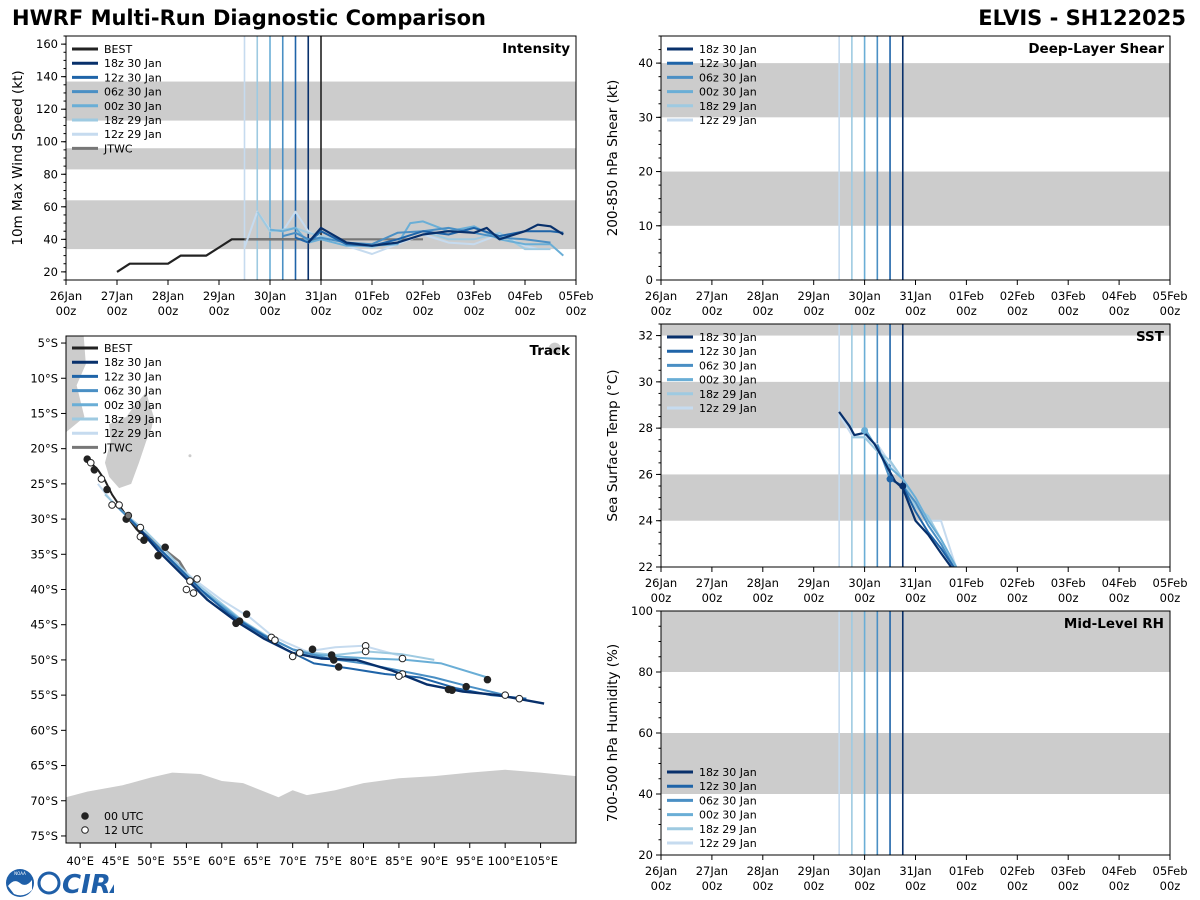  I want to click on rh-panel-title: Mid-Level RH, so click(1114, 624).